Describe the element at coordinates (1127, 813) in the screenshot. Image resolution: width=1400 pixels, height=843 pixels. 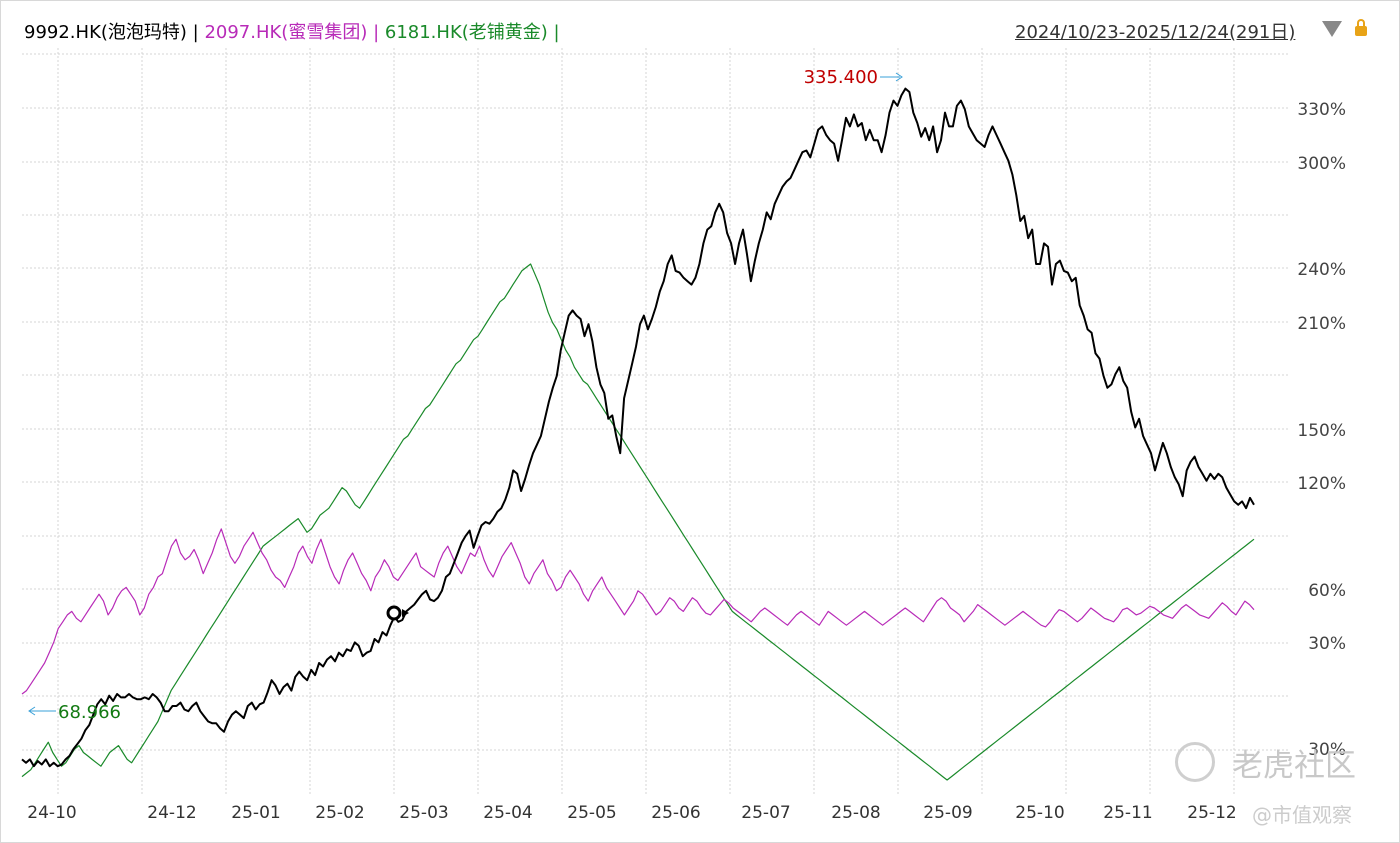
I see `x-tick-label: 25-11` at that location.